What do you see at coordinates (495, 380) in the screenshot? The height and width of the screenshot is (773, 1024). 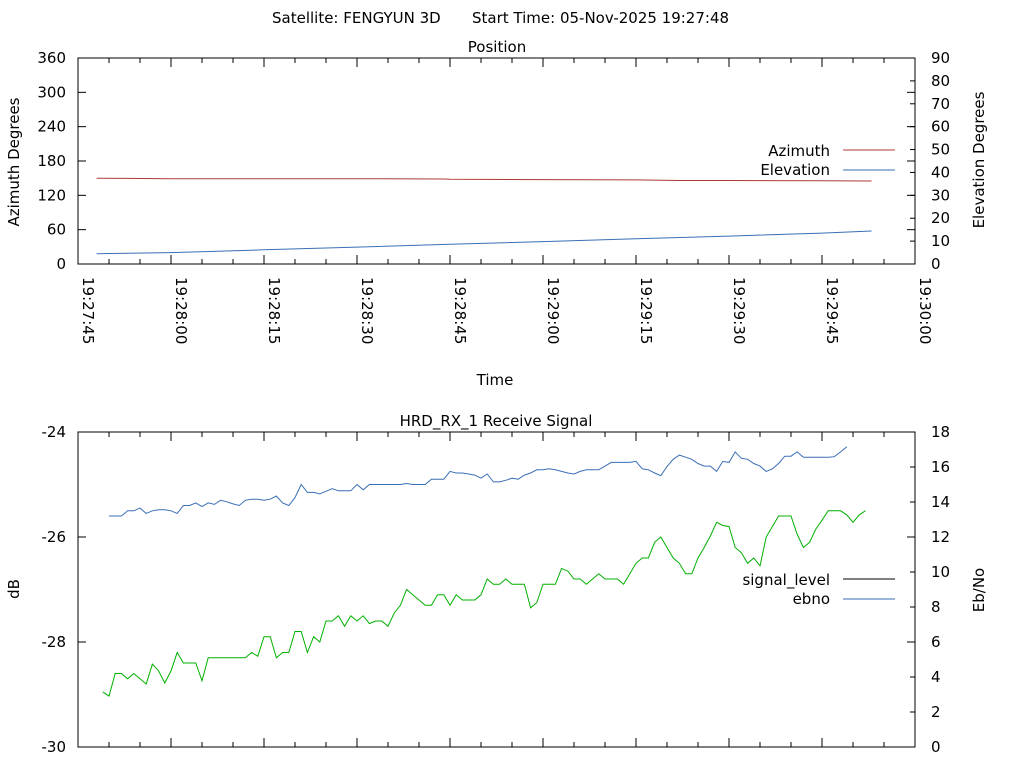 I see `position-x-label: Time` at bounding box center [495, 380].